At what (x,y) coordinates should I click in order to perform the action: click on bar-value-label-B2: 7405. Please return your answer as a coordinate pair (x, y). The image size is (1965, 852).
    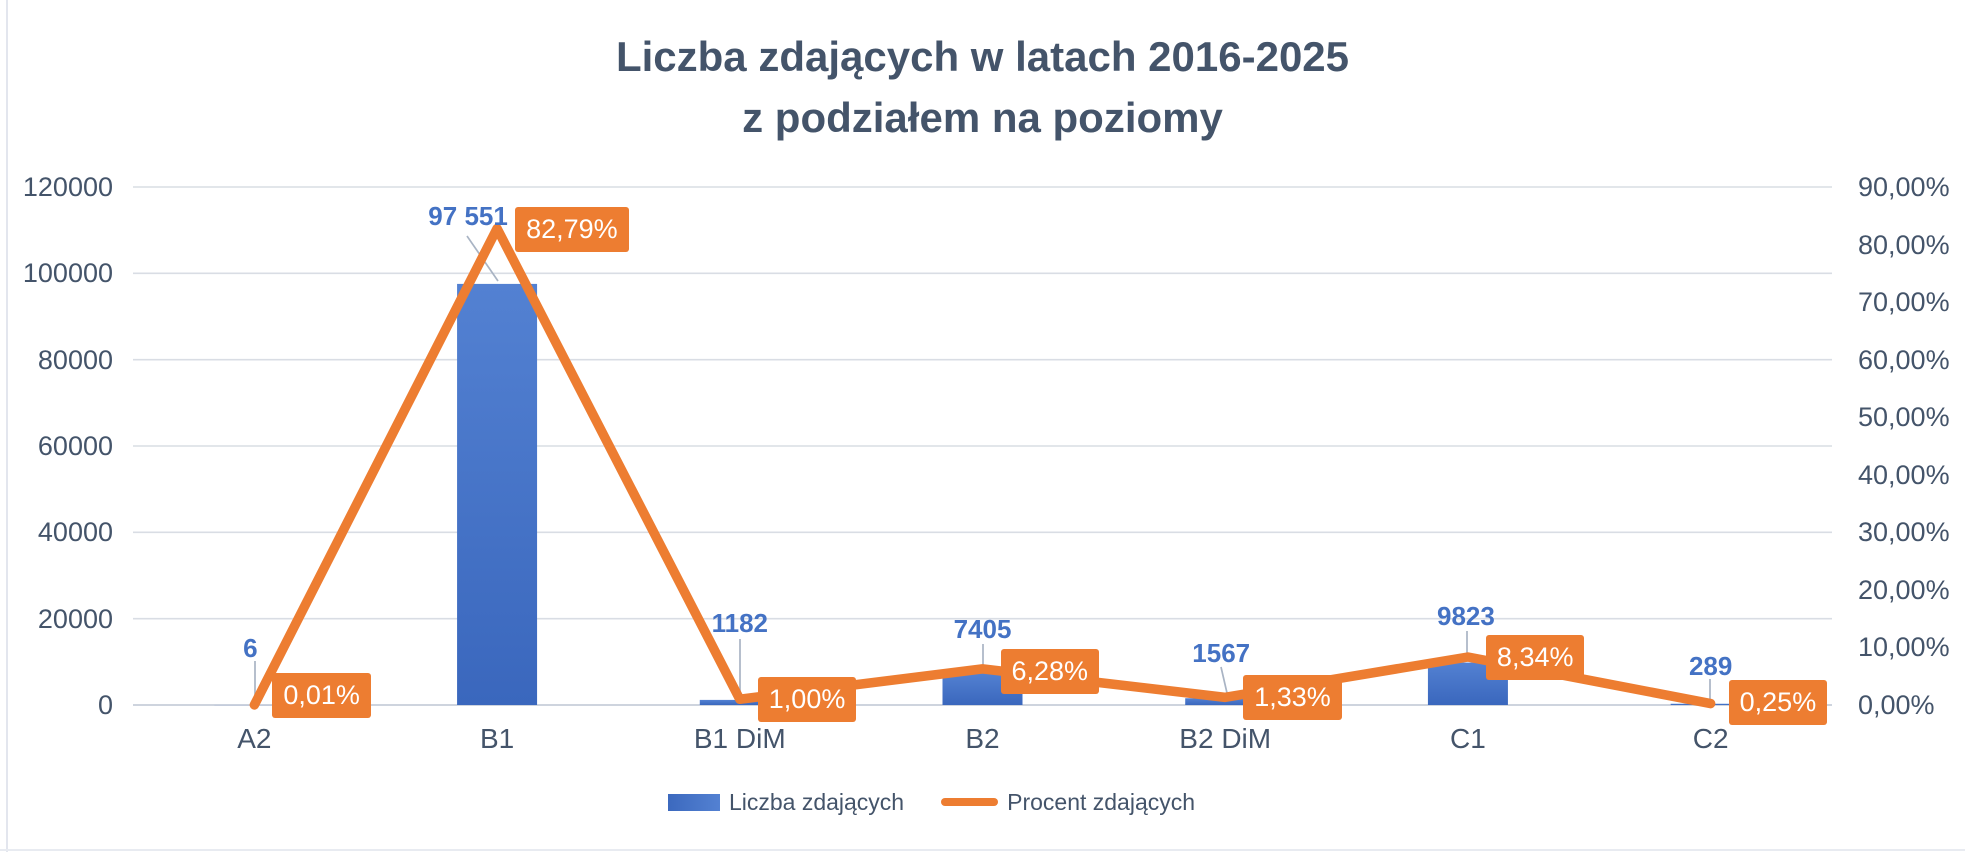
    Looking at the image, I should click on (982, 629).